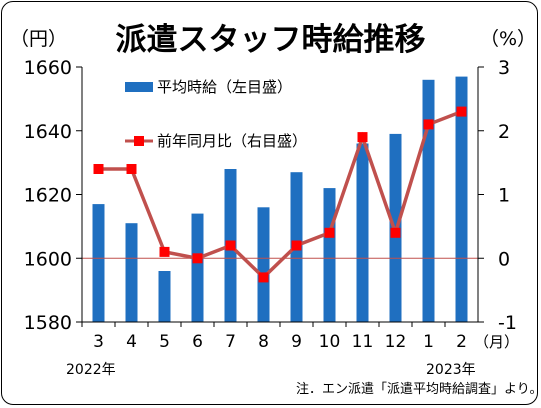 Image resolution: width=541 pixels, height=408 pixels. I want to click on x-axis-tick-label: 2, so click(461, 342).